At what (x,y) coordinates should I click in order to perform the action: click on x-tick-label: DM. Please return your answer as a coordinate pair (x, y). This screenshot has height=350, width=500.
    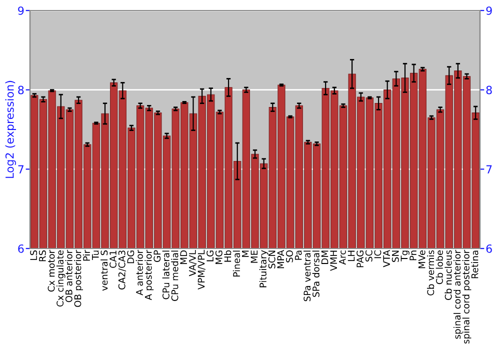
    Looking at the image, I should click on (324, 257).